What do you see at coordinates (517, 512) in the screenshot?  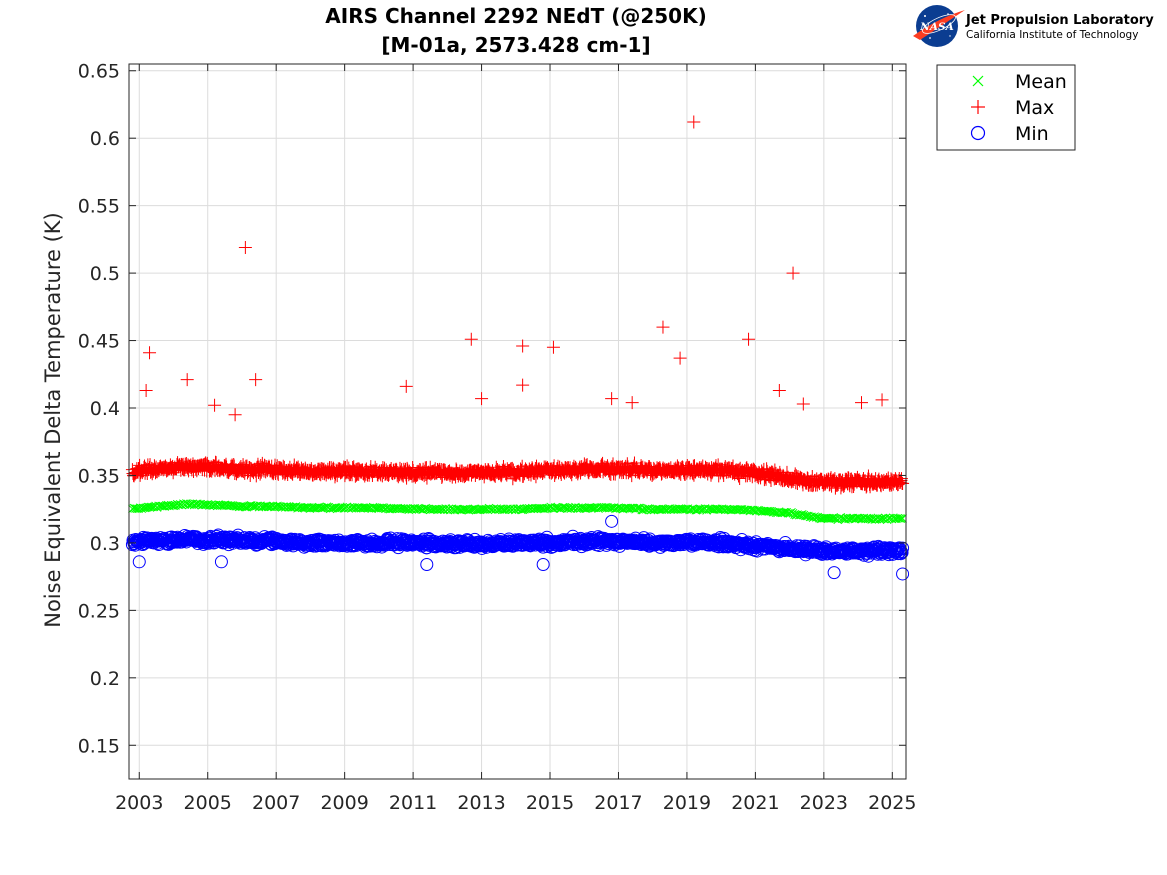 I see `mean-series` at bounding box center [517, 512].